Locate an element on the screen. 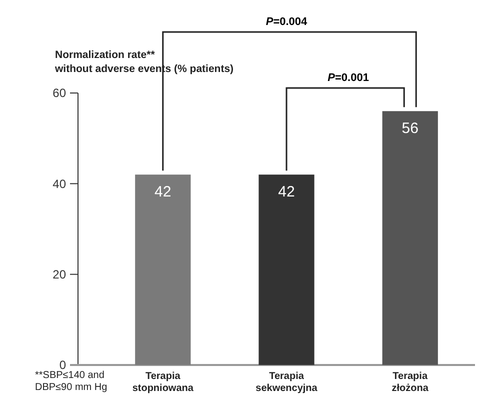  x-tick-label: Terapia sekwencyjna is located at coordinates (287, 382).